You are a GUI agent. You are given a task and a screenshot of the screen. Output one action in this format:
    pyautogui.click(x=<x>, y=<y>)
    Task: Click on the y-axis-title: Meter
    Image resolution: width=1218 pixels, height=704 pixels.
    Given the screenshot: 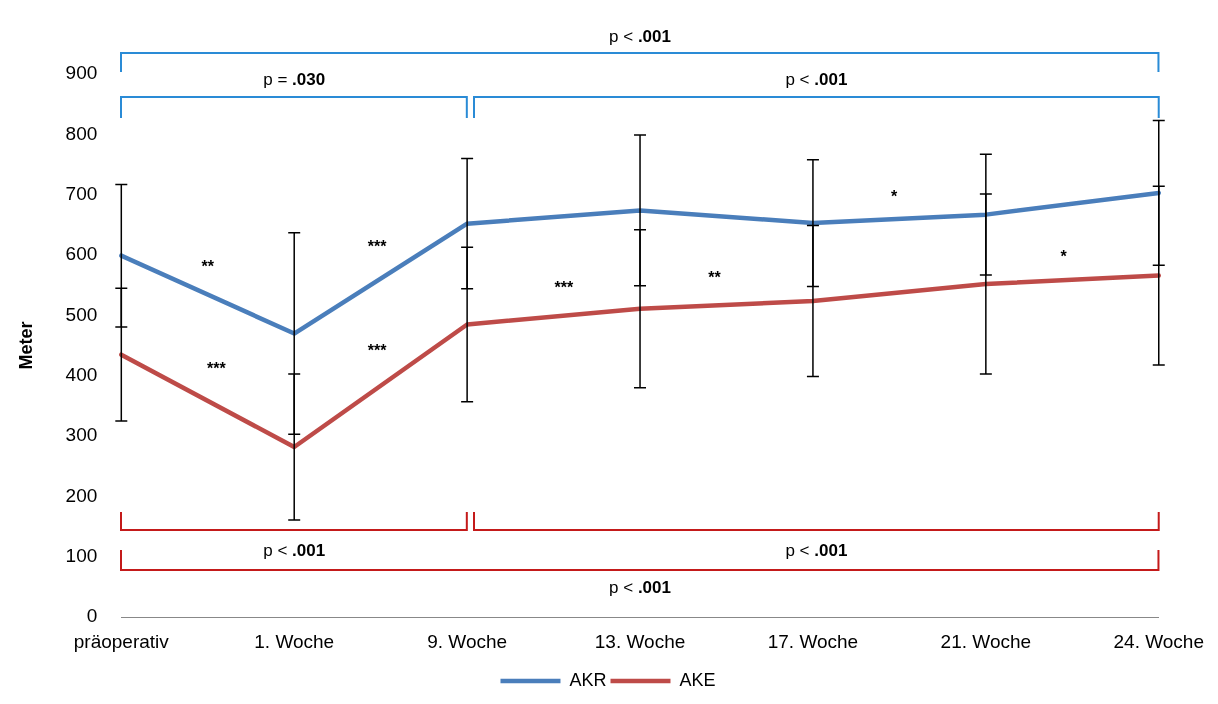 What is the action you would take?
    pyautogui.click(x=25, y=345)
    